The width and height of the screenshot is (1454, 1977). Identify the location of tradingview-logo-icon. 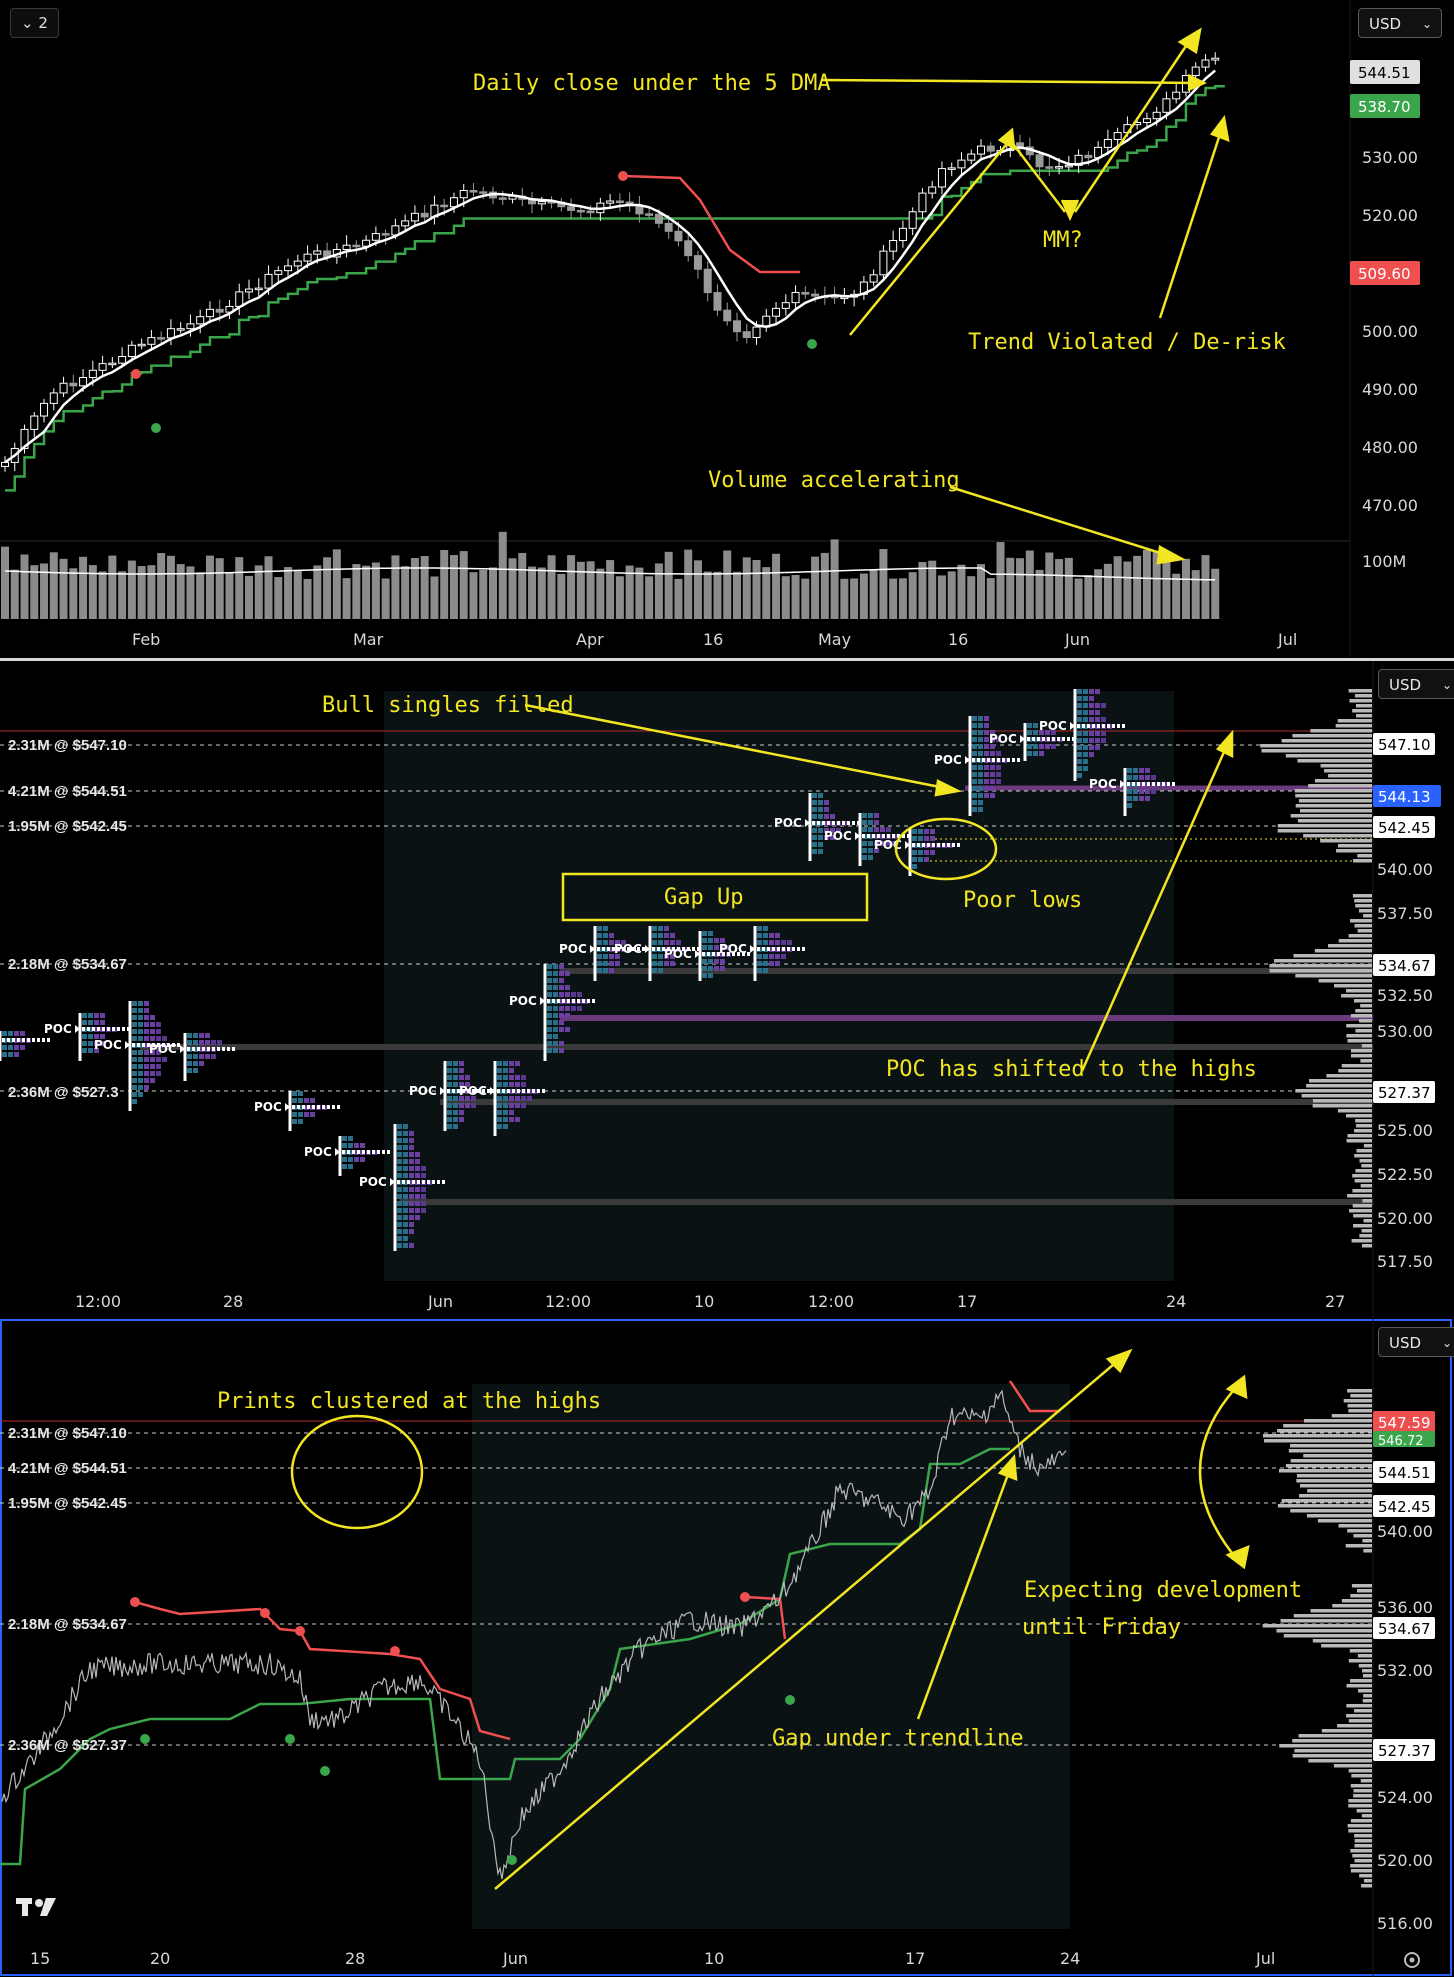
(36, 1907).